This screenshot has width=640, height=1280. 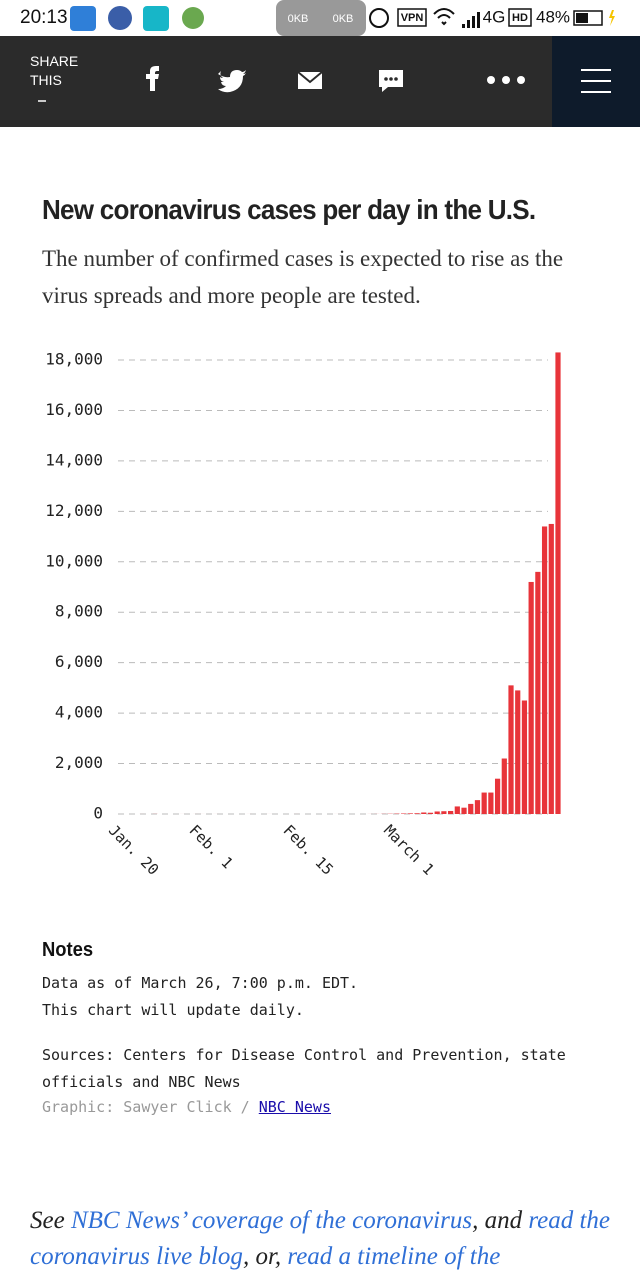 What do you see at coordinates (320, 63) in the screenshot?
I see `top-bars: 20:13 0KB 0KB VPN 4G HD 48% SHARE THIS` at bounding box center [320, 63].